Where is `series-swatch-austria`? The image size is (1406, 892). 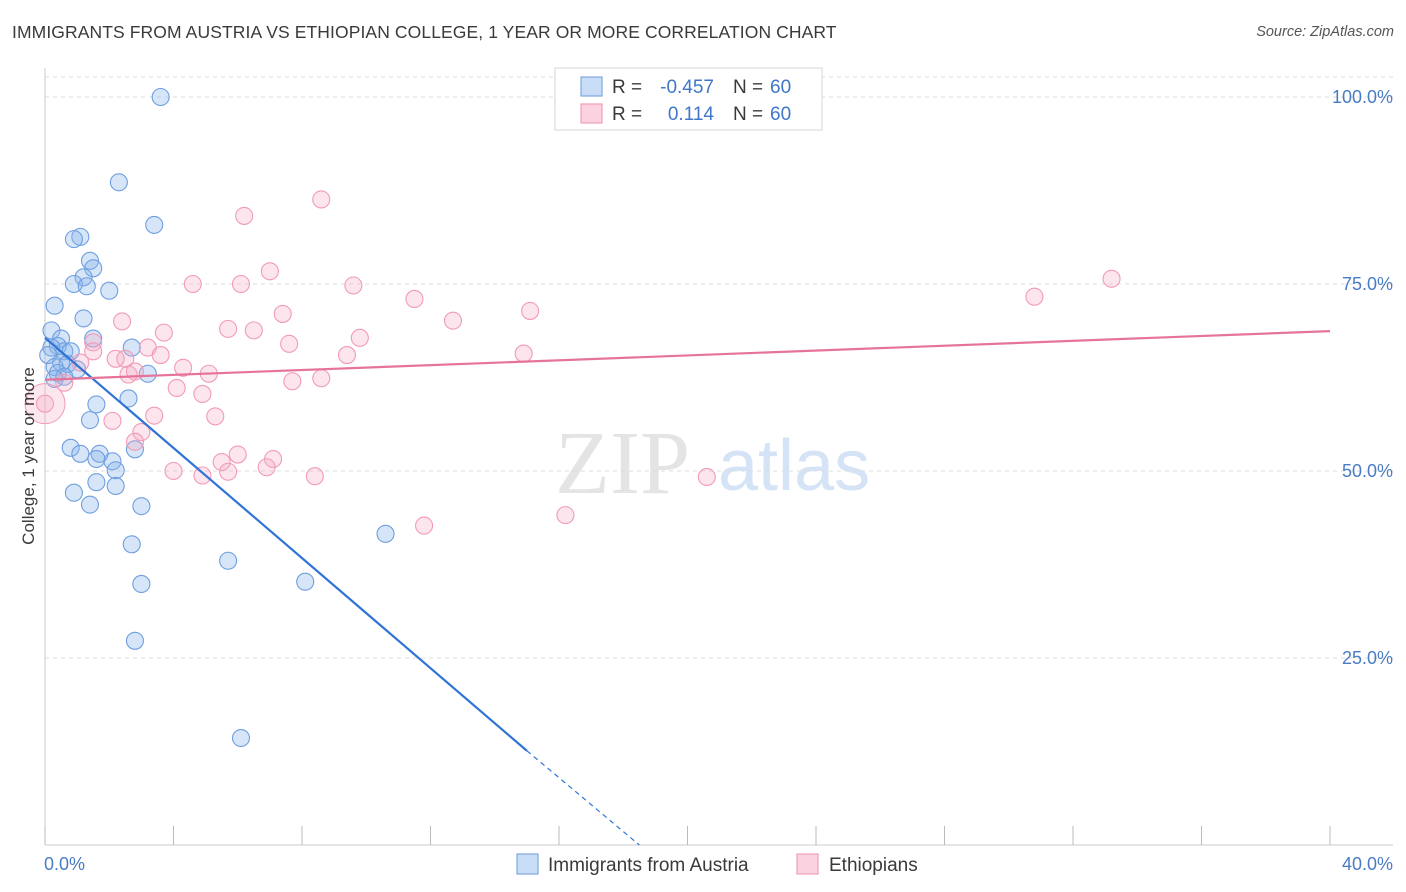 series-swatch-austria is located at coordinates (527, 864).